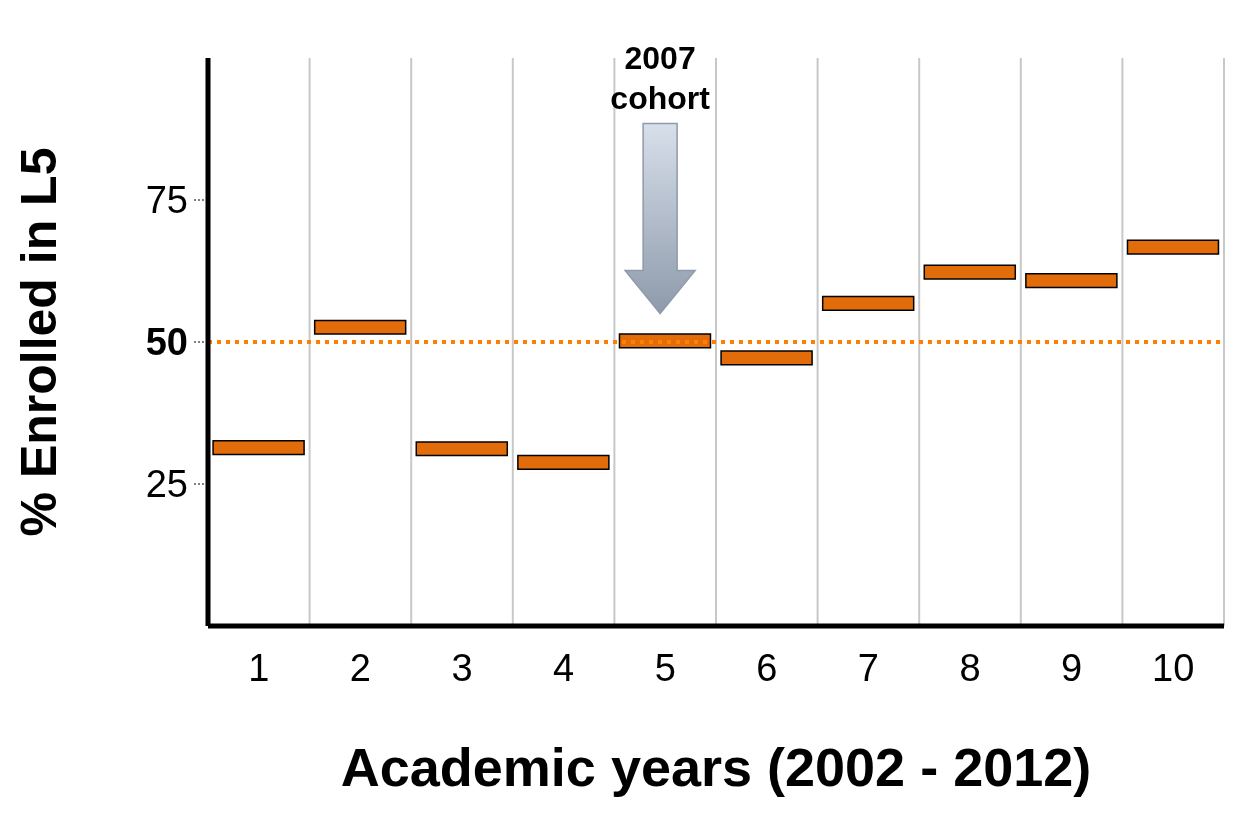 The height and width of the screenshot is (825, 1236). Describe the element at coordinates (166, 484) in the screenshot. I see `y-tick-label: 25` at that location.